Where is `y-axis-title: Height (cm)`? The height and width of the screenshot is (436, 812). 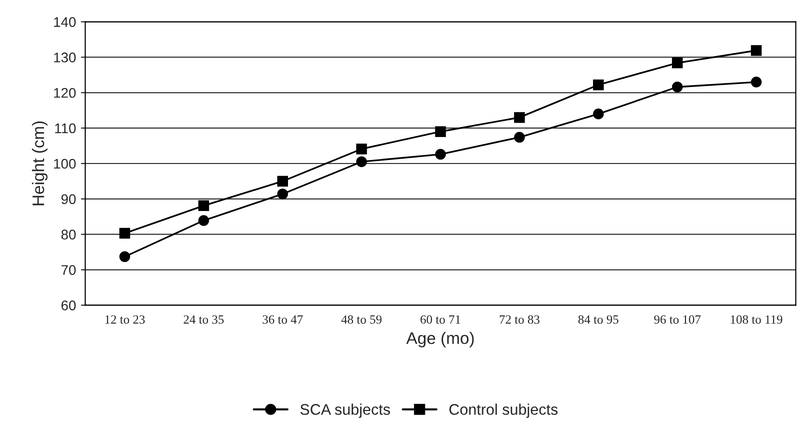
y-axis-title: Height (cm) is located at coordinates (40, 163).